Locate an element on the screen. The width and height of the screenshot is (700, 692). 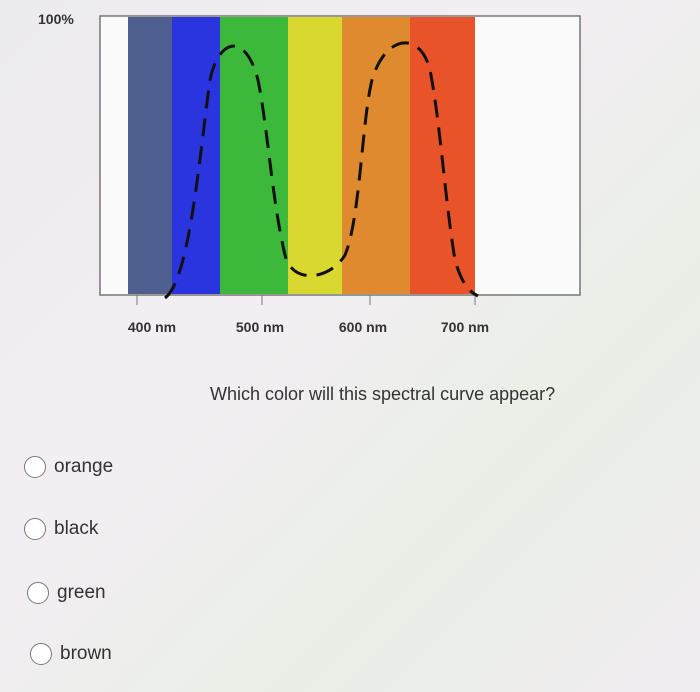
option: brown is located at coordinates (71, 654).